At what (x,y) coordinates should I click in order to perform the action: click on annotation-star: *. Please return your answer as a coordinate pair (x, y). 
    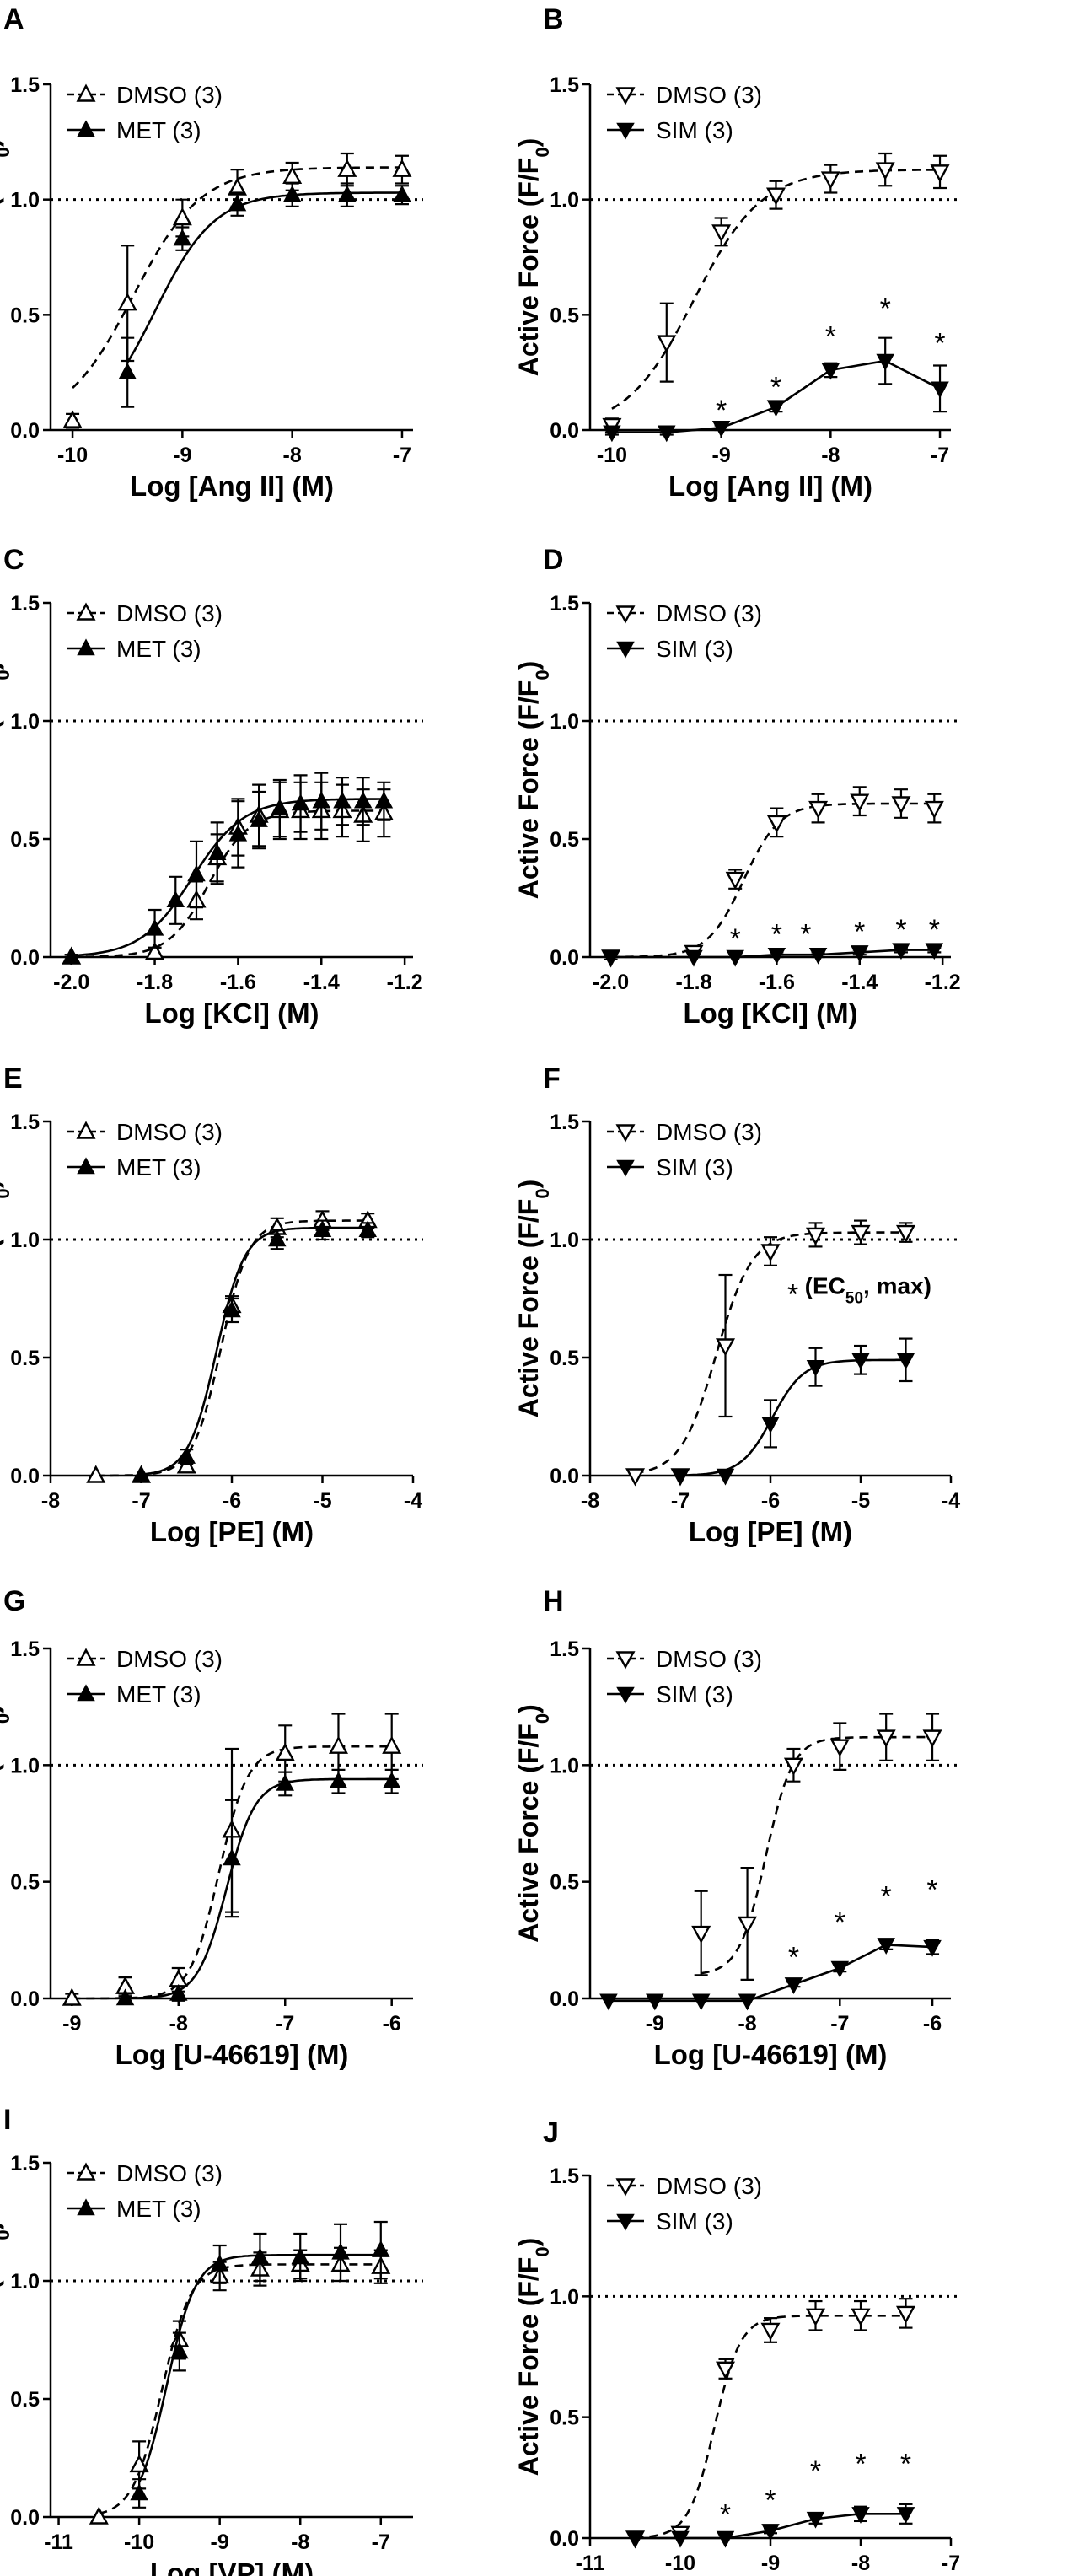
    Looking at the image, I should click on (792, 1294).